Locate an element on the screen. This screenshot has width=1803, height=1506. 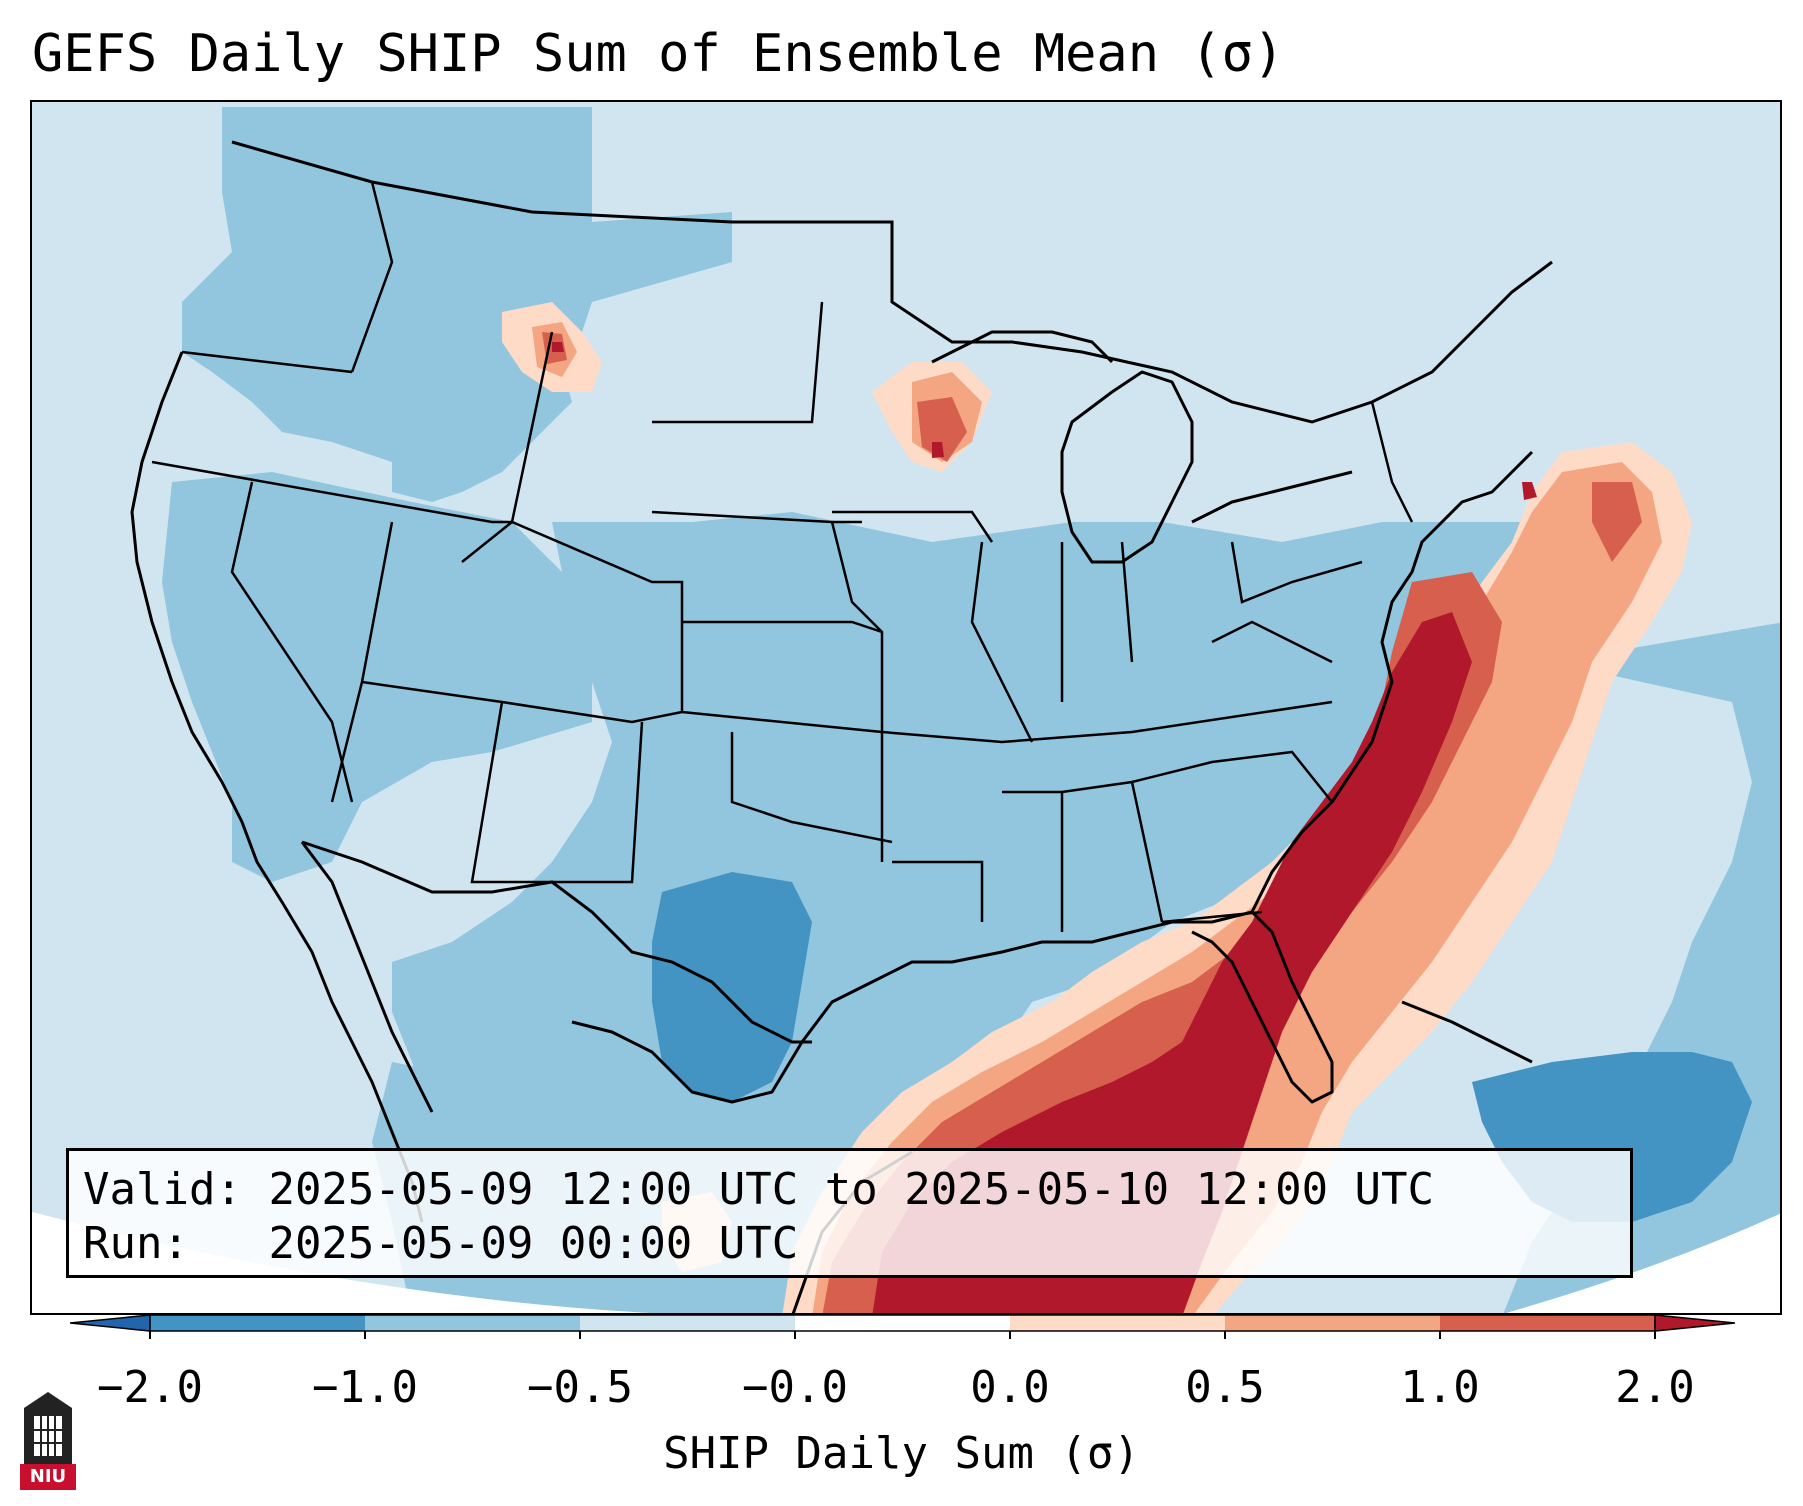
state-line-ms-al-ga-north is located at coordinates (1107, 777).